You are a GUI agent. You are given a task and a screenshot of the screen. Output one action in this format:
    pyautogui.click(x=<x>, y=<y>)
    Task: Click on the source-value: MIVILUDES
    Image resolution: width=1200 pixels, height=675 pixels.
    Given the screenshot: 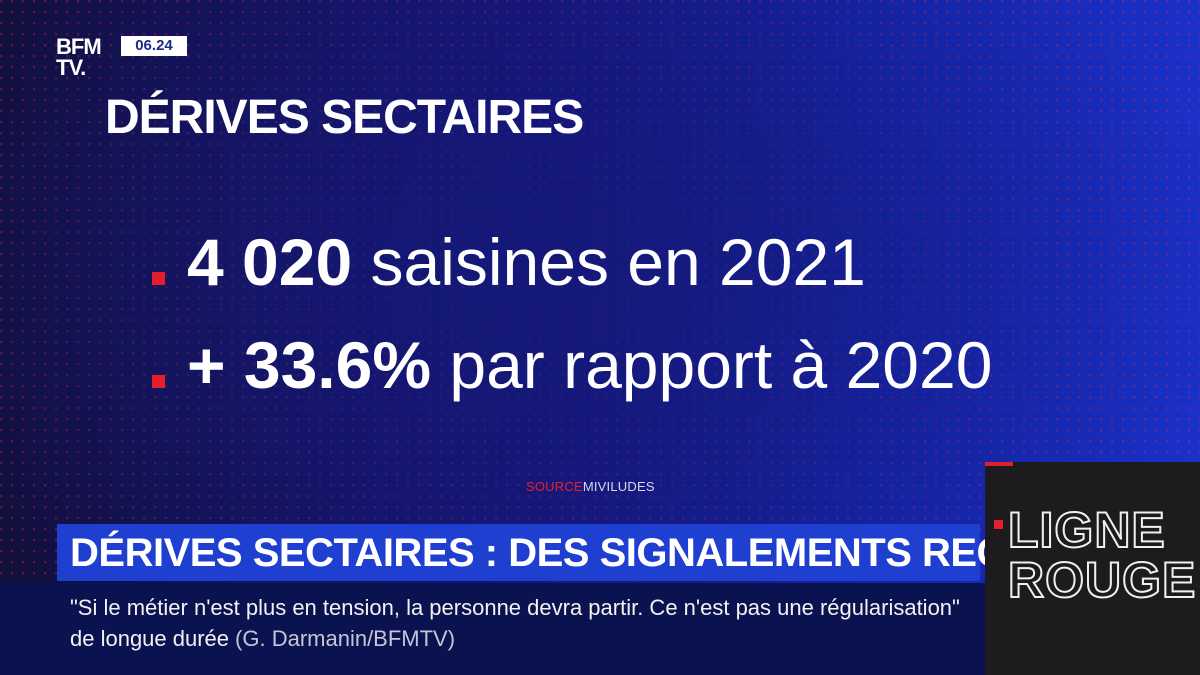 What is the action you would take?
    pyautogui.click(x=618, y=486)
    